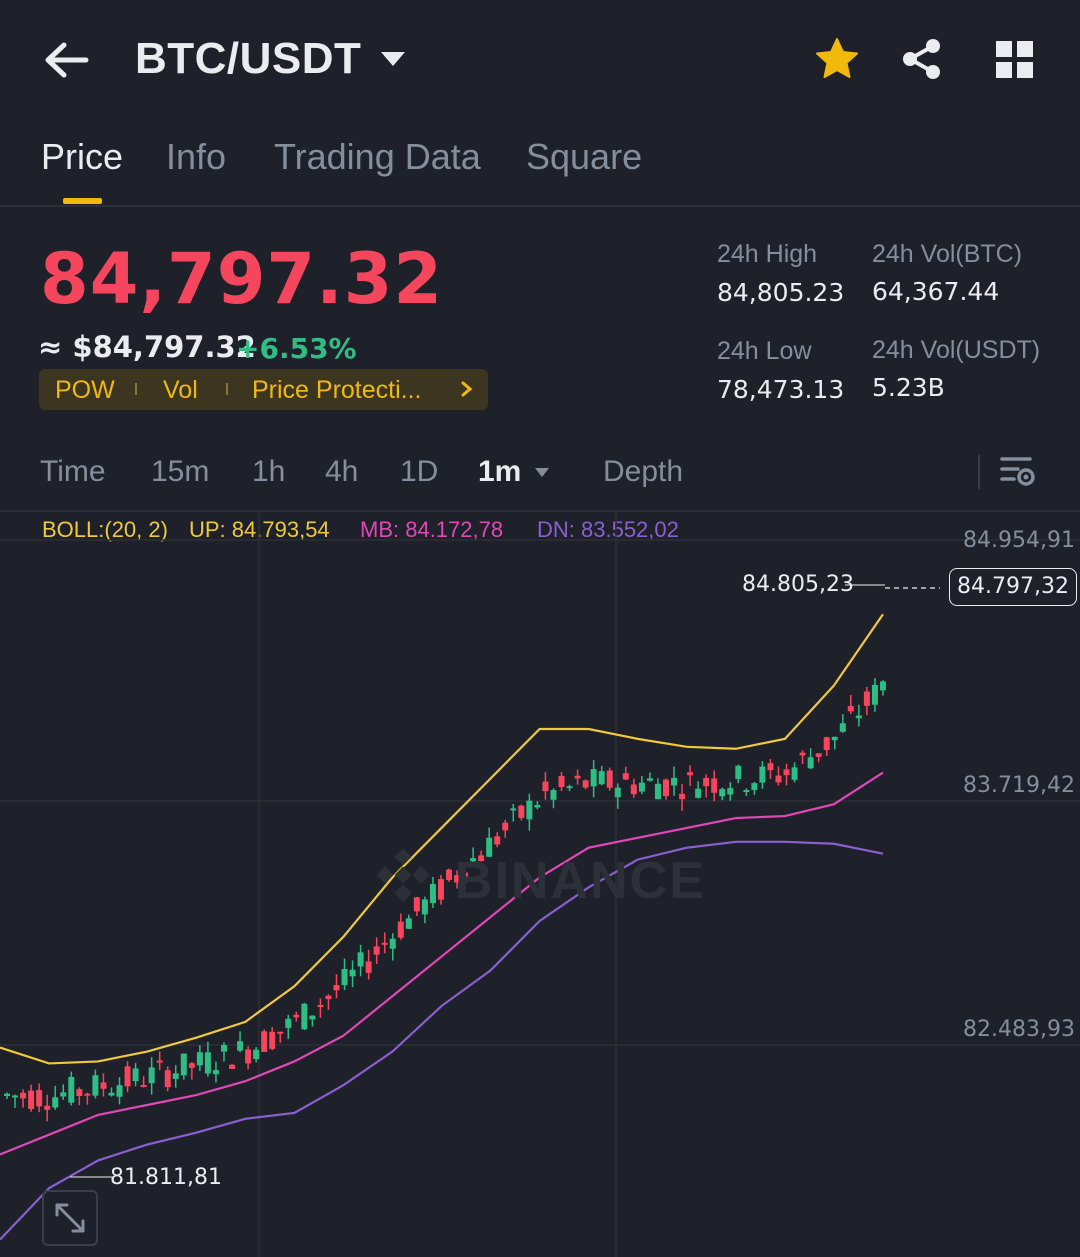 This screenshot has width=1080, height=1257. I want to click on expand-icon, so click(70, 1218).